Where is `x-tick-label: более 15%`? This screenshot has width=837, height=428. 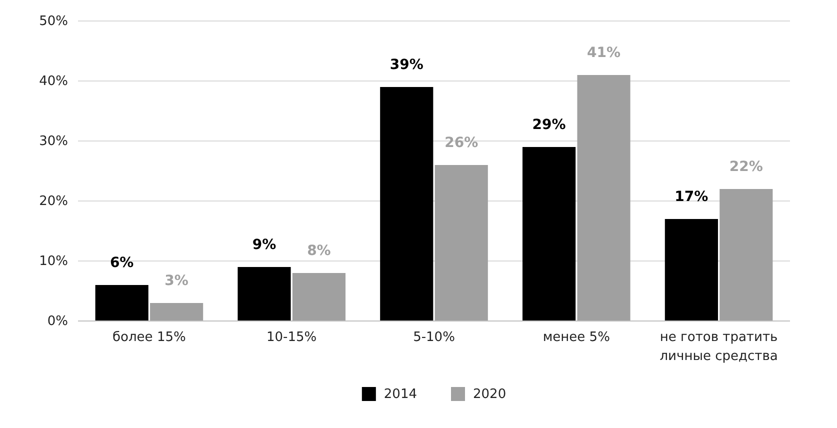
x-tick-label: более 15% is located at coordinates (149, 337).